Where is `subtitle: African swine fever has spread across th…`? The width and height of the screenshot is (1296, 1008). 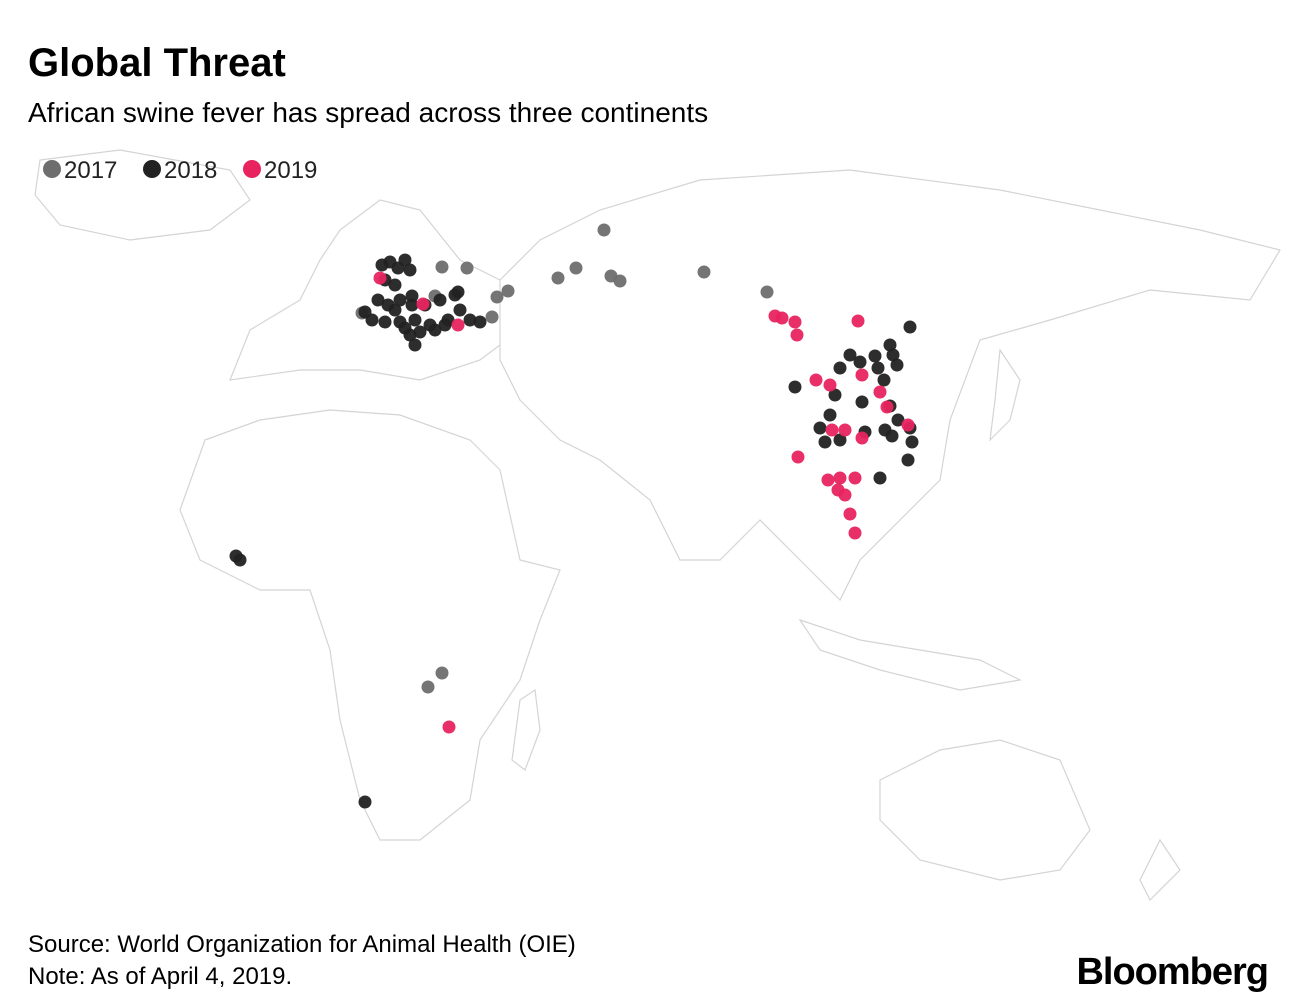 subtitle: African swine fever has spread across th… is located at coordinates (368, 112).